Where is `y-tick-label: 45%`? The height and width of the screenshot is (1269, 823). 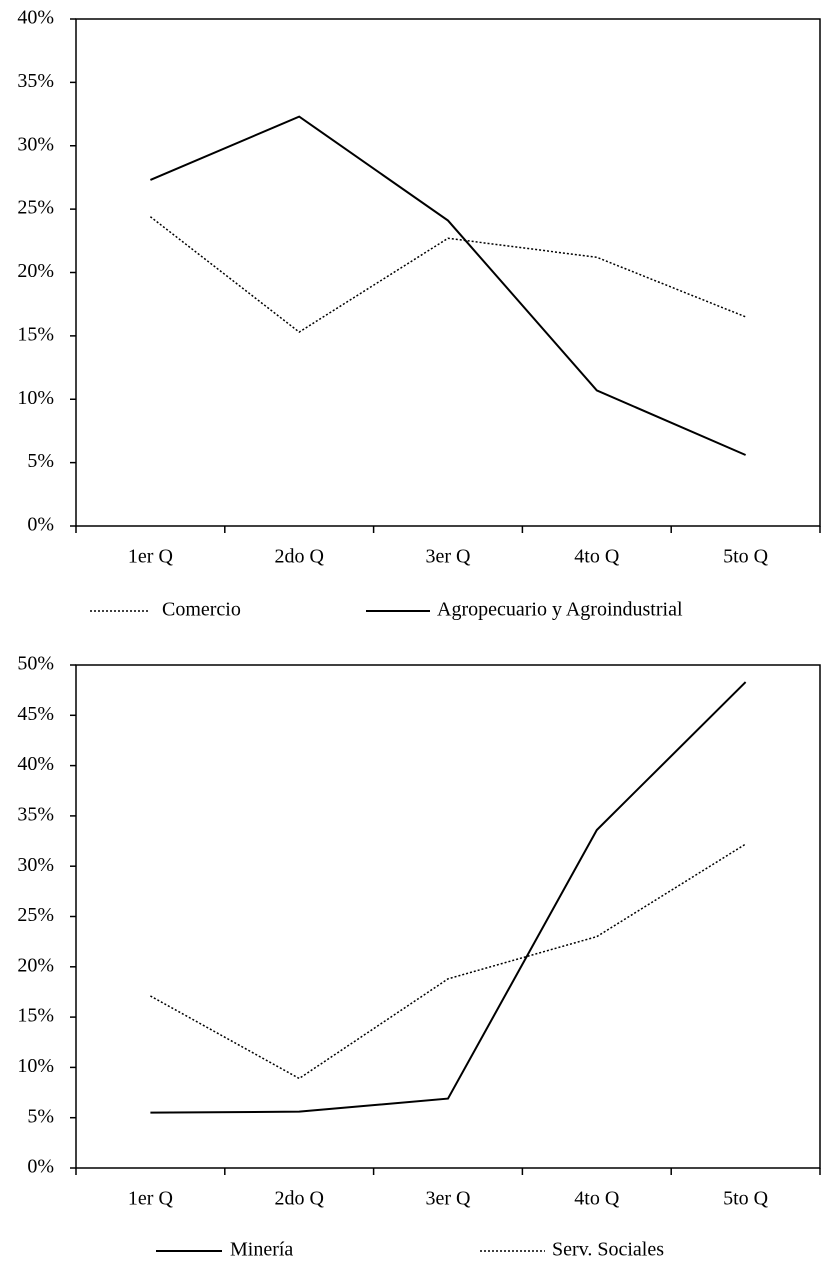
y-tick-label: 45% is located at coordinates (35, 714).